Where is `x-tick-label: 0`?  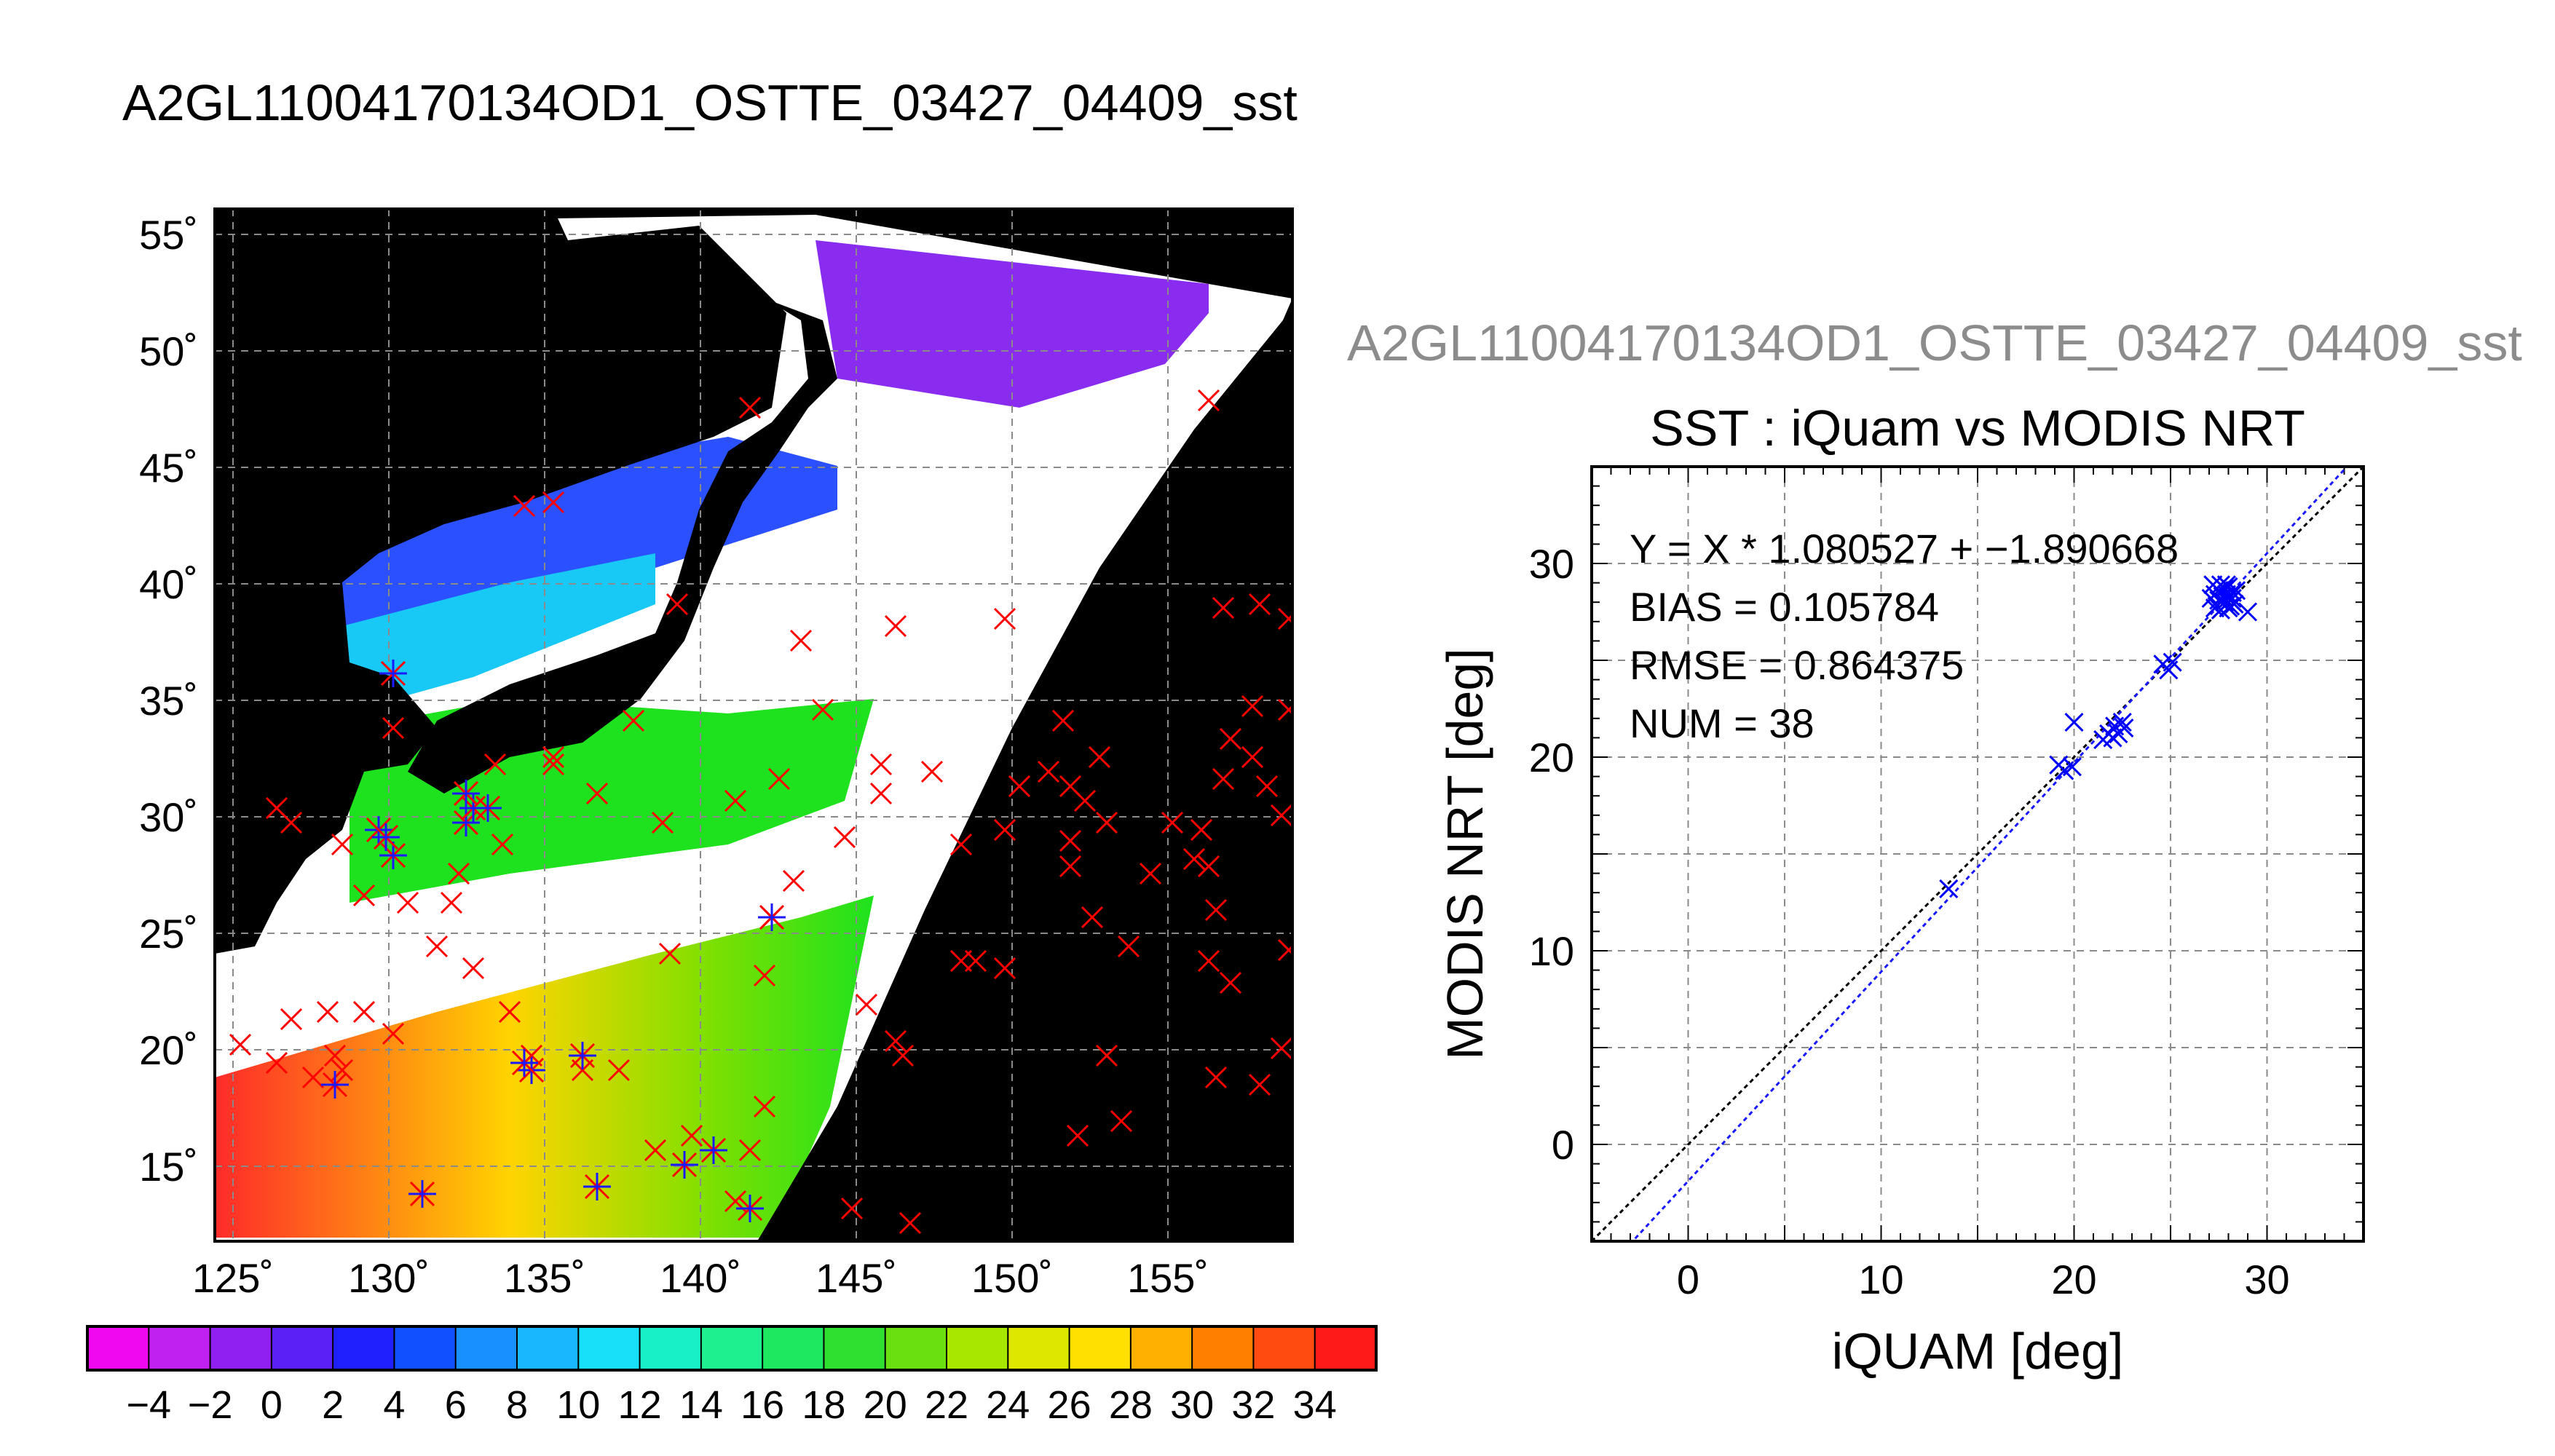
x-tick-label: 0 is located at coordinates (1688, 1279).